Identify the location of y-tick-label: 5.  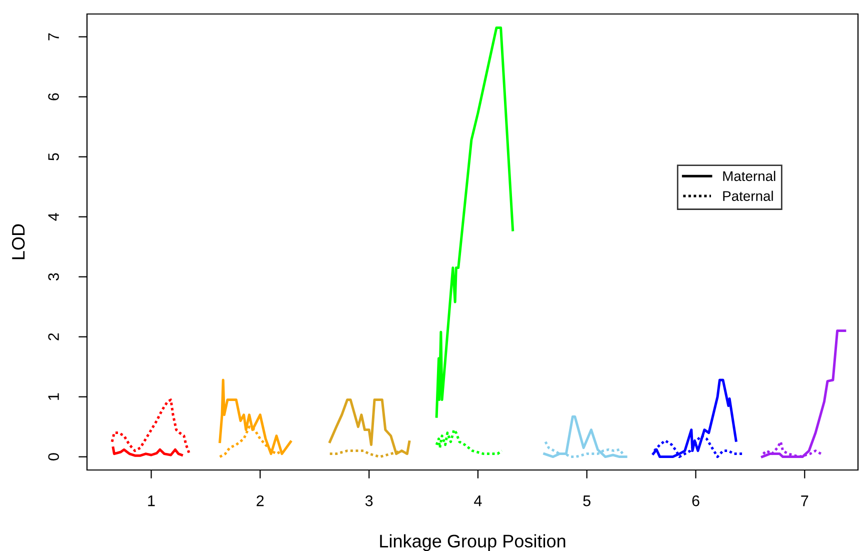
(53, 156).